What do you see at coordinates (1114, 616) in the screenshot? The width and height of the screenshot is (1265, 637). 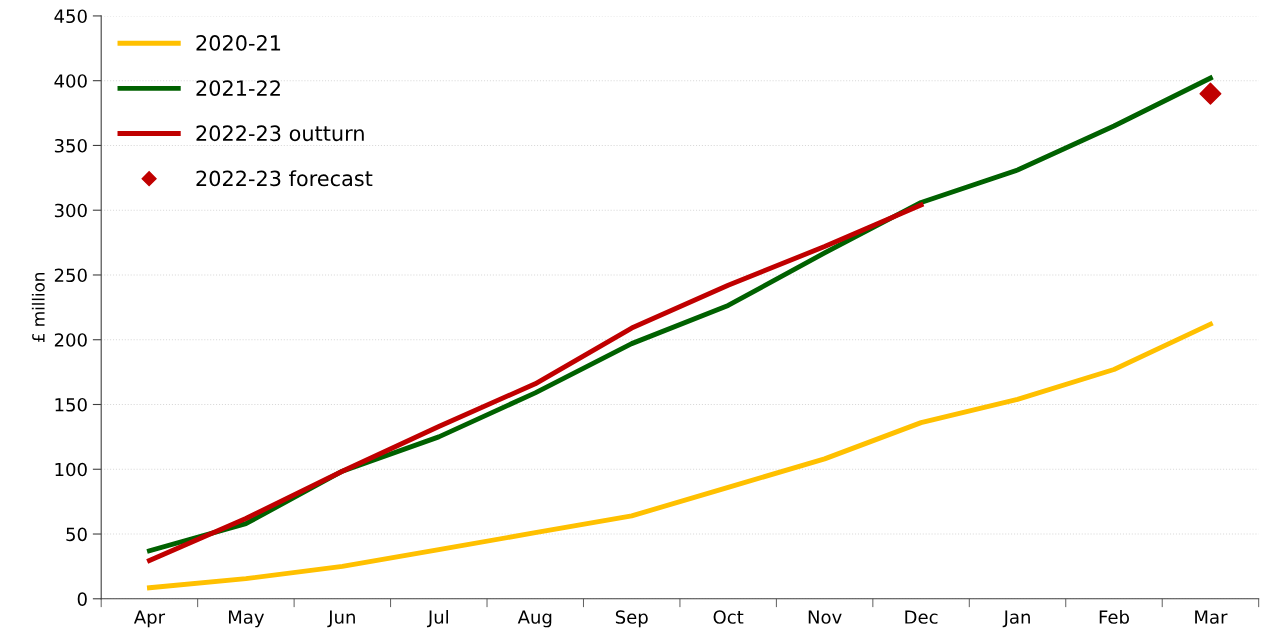 I see `x-tick-label: Feb` at bounding box center [1114, 616].